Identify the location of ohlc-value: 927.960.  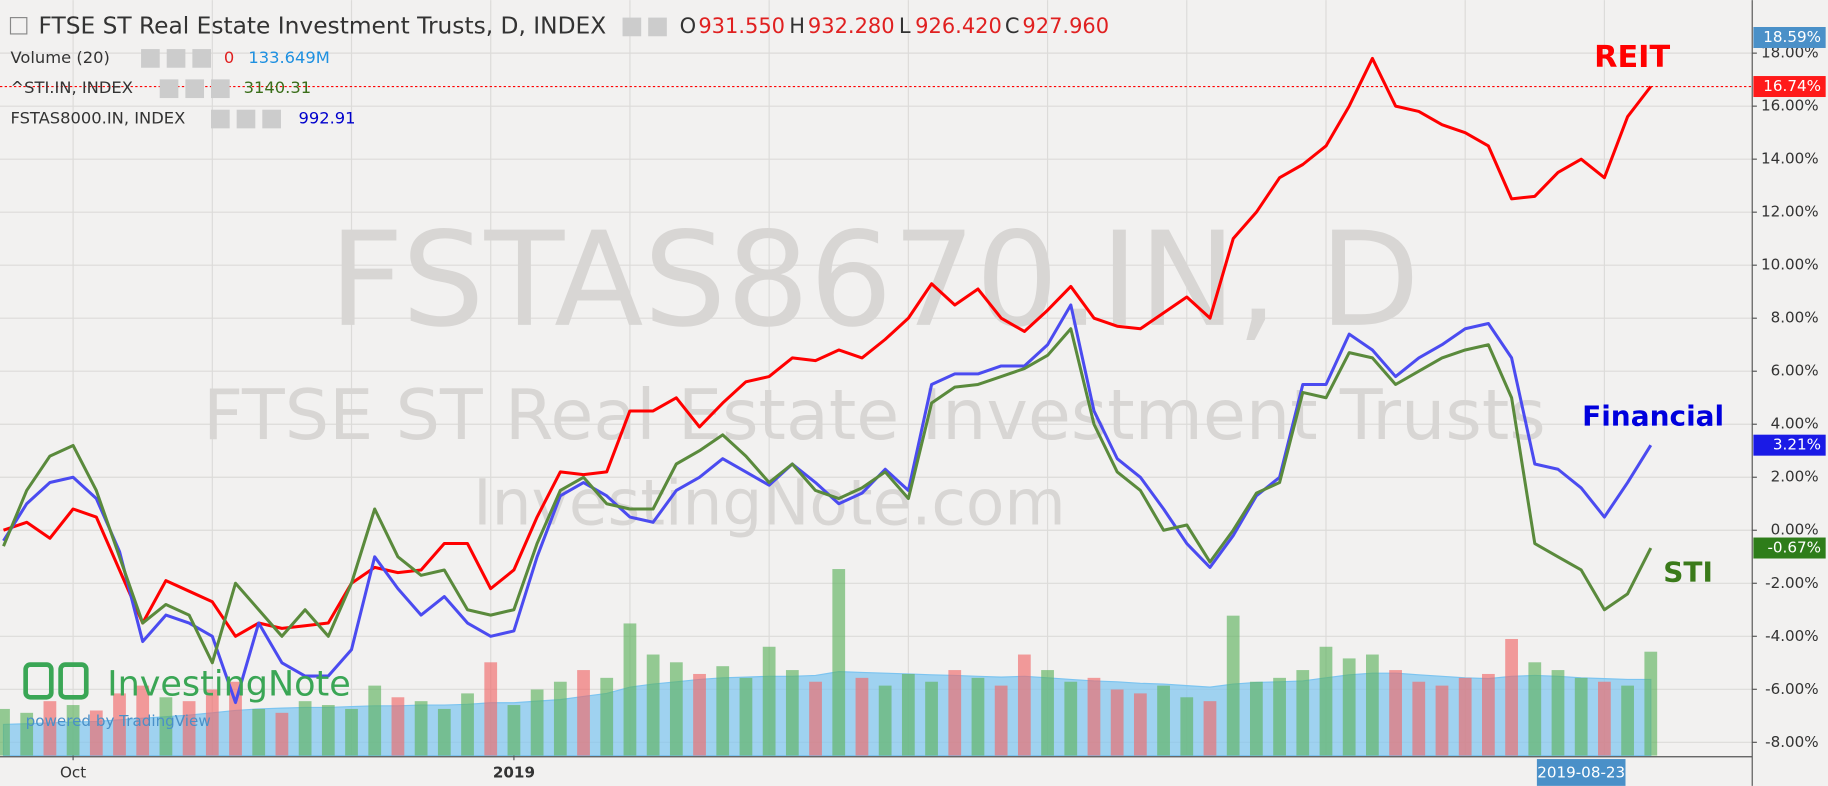
(1065, 26).